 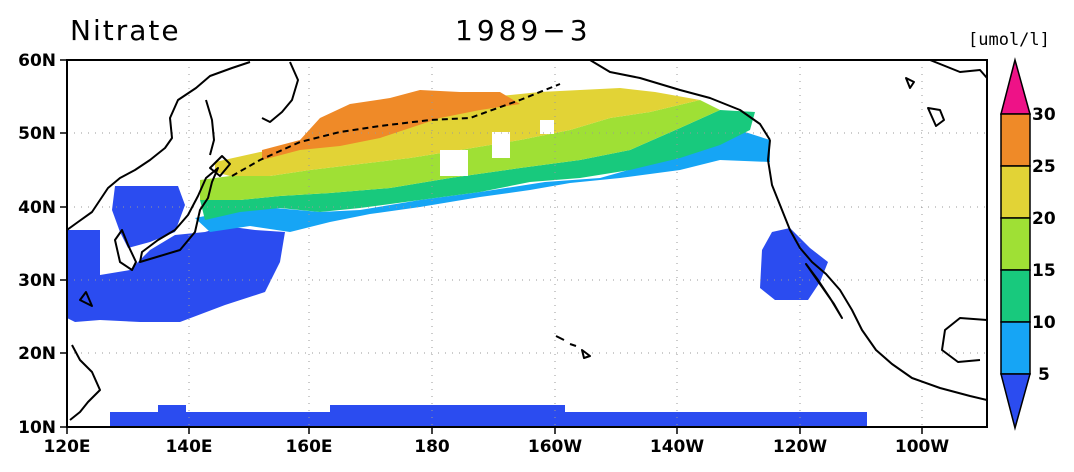 What do you see at coordinates (716, 419) in the screenshot?
I see `field-lt5-equator-east` at bounding box center [716, 419].